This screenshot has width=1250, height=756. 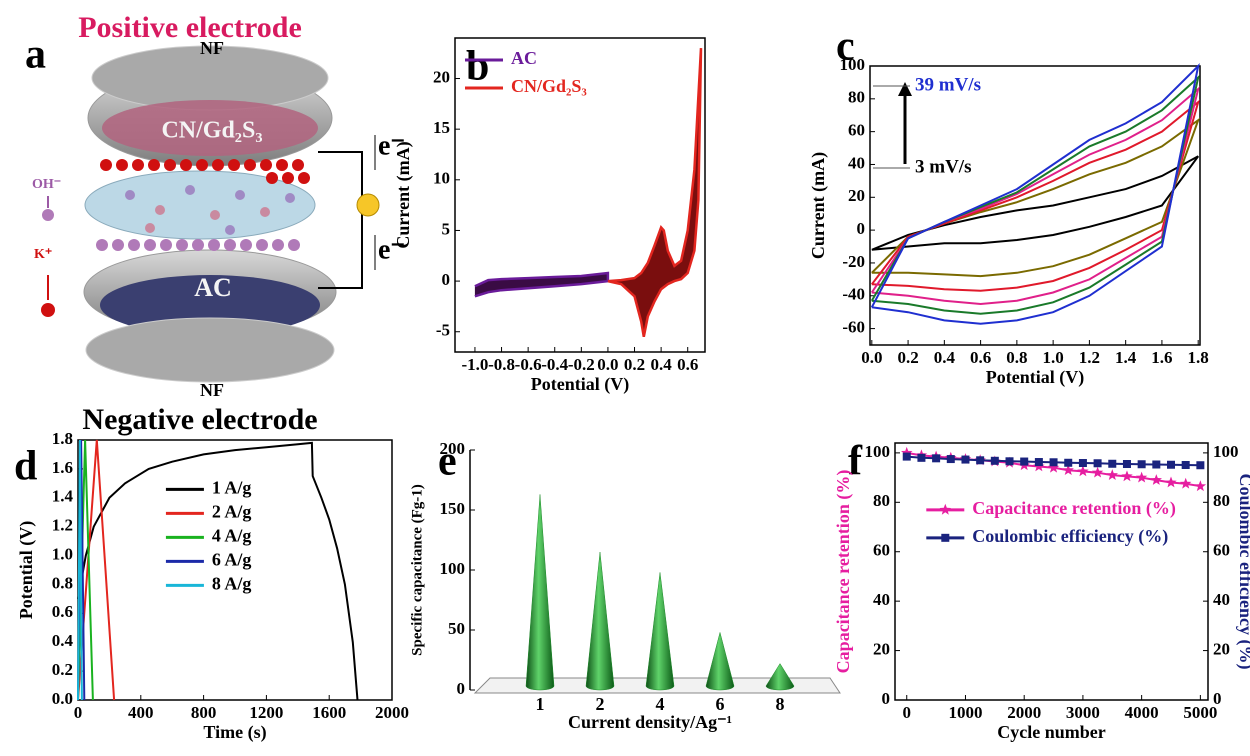 I want to click on x-tick-label: 4, so click(x=660, y=704).